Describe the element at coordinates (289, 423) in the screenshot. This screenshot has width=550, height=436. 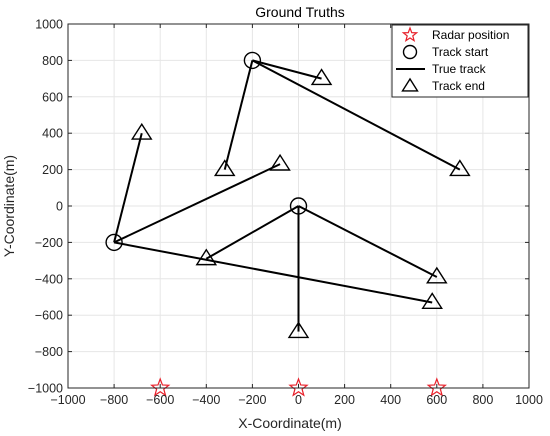
I see `x-axis-title: X-Coordinate(m)` at that location.